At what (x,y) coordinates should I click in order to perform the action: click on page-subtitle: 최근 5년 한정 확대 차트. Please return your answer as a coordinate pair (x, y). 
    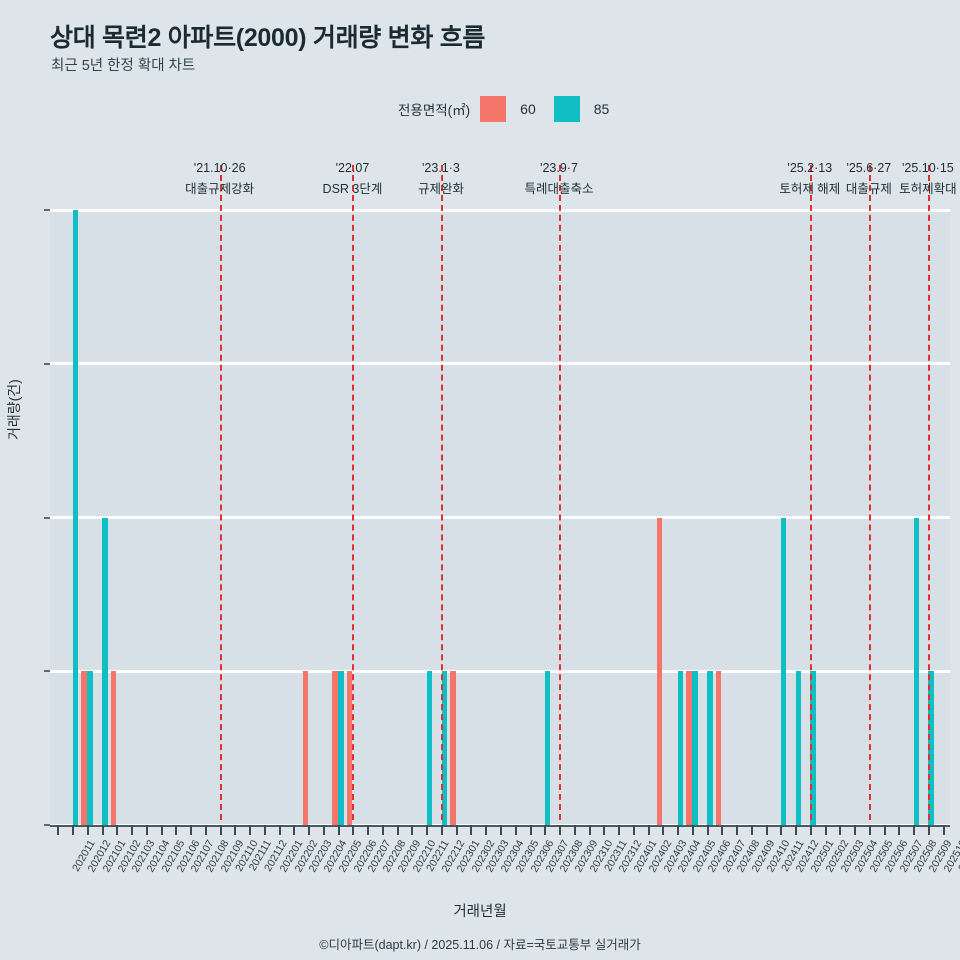
    Looking at the image, I should click on (123, 66).